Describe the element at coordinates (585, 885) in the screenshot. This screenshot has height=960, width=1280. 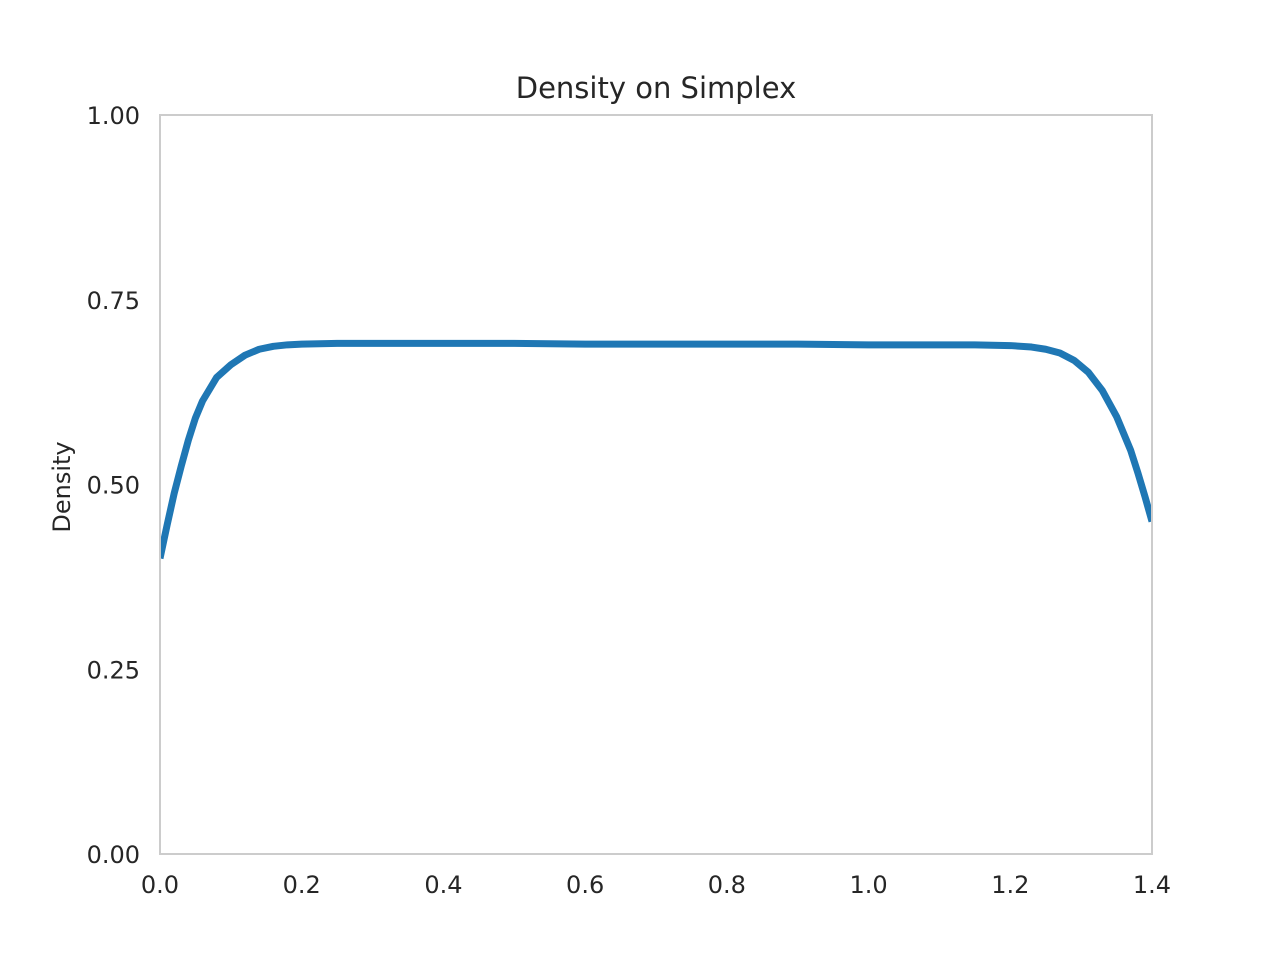
I see `x-tick-label: 0.6` at that location.